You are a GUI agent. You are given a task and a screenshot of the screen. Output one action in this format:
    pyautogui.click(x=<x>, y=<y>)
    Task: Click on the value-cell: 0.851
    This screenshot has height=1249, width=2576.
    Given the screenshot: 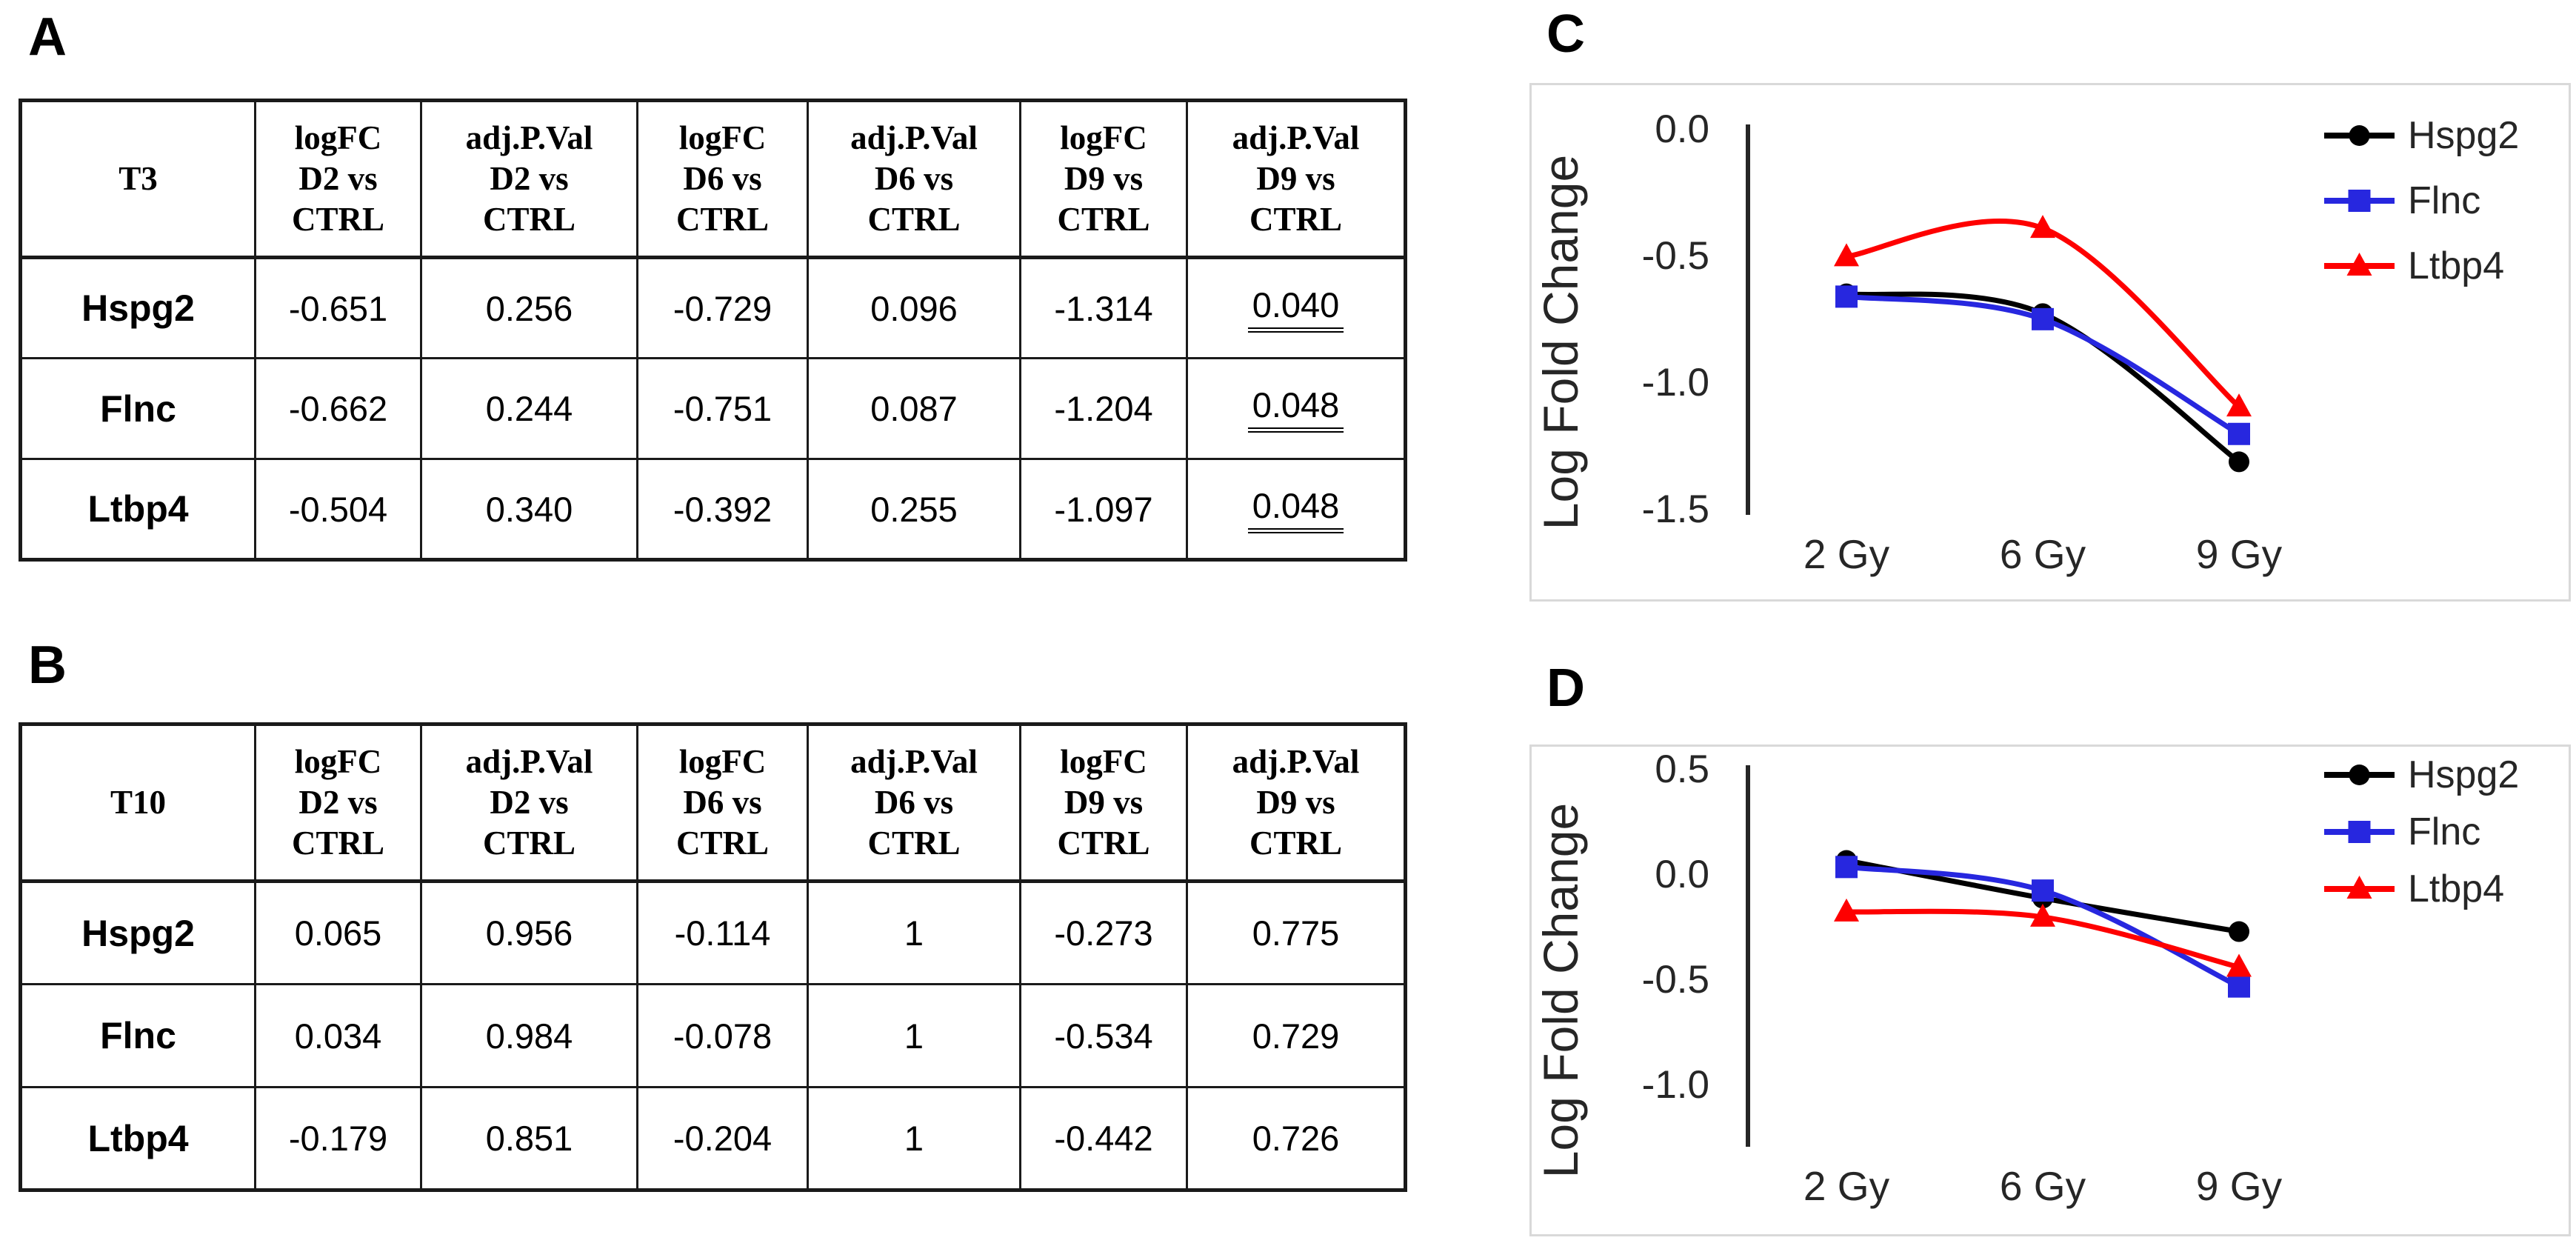 What is the action you would take?
    pyautogui.click(x=529, y=1138)
    